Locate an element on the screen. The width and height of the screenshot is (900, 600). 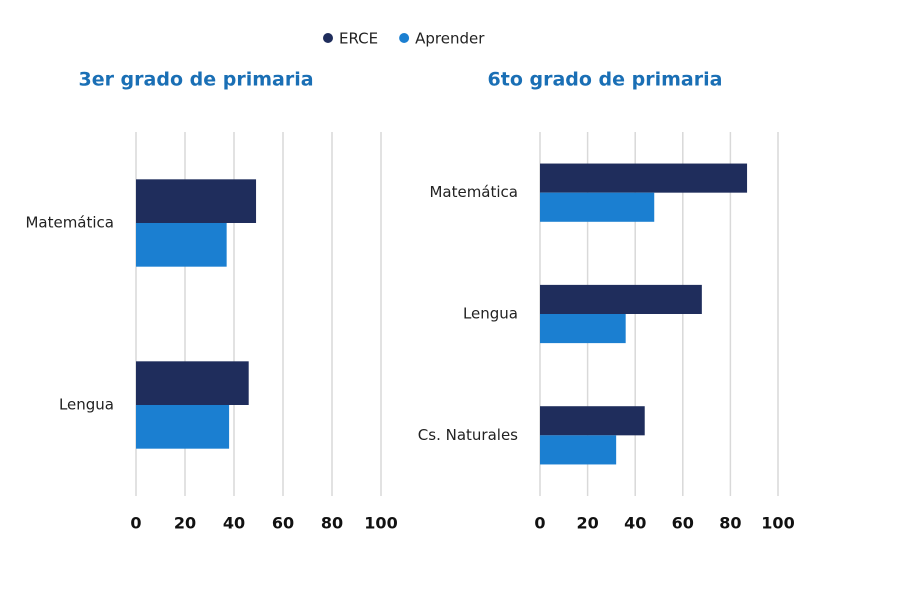
y-tick-label: Cs. Naturales is located at coordinates (468, 435).